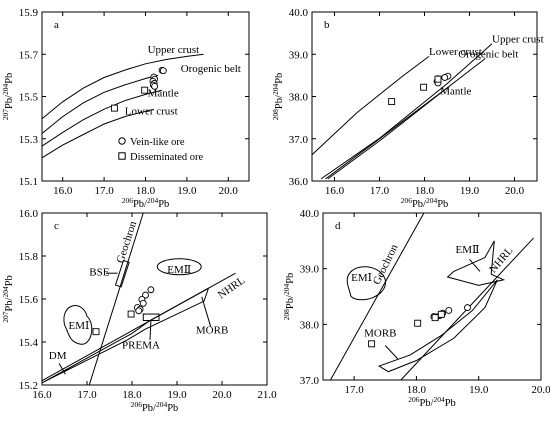  Describe the element at coordinates (29, 13) in the screenshot. I see `y-tick-label: 15.9` at that location.